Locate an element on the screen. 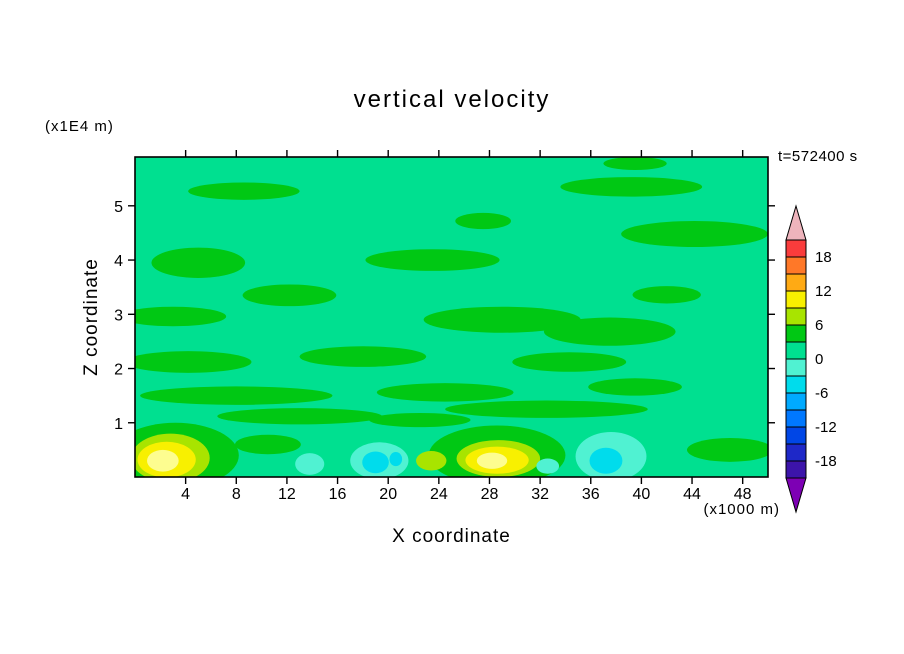 Image resolution: width=904 pixels, height=654 pixels. x-axis-label: X coordinate is located at coordinates (451, 536).